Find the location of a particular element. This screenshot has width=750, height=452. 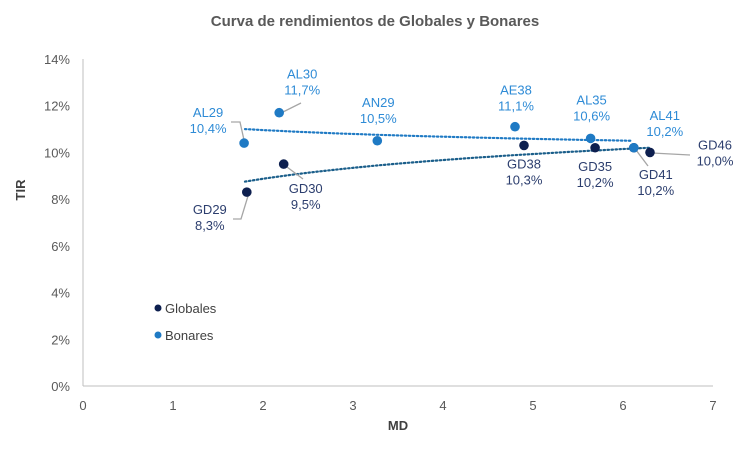

data-point-al30 is located at coordinates (279, 112).